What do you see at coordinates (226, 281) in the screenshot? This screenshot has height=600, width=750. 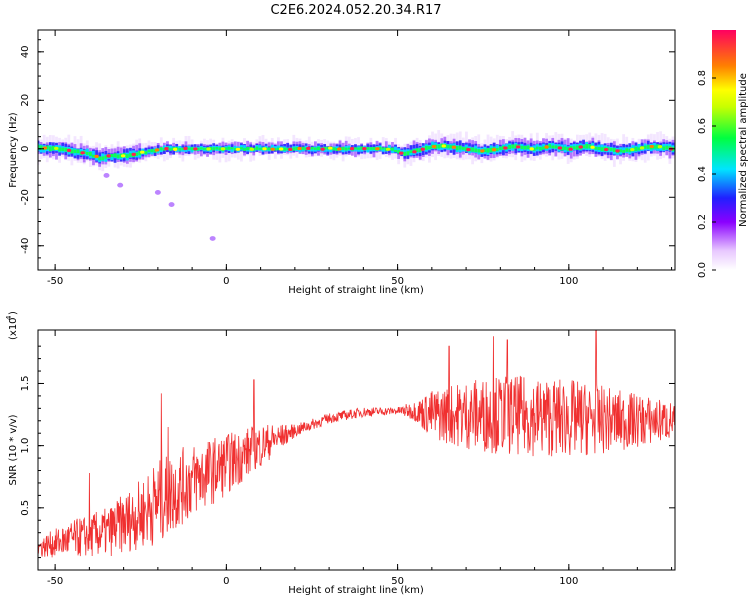 I see `spectrogram-x-tick-label: 0` at bounding box center [226, 281].